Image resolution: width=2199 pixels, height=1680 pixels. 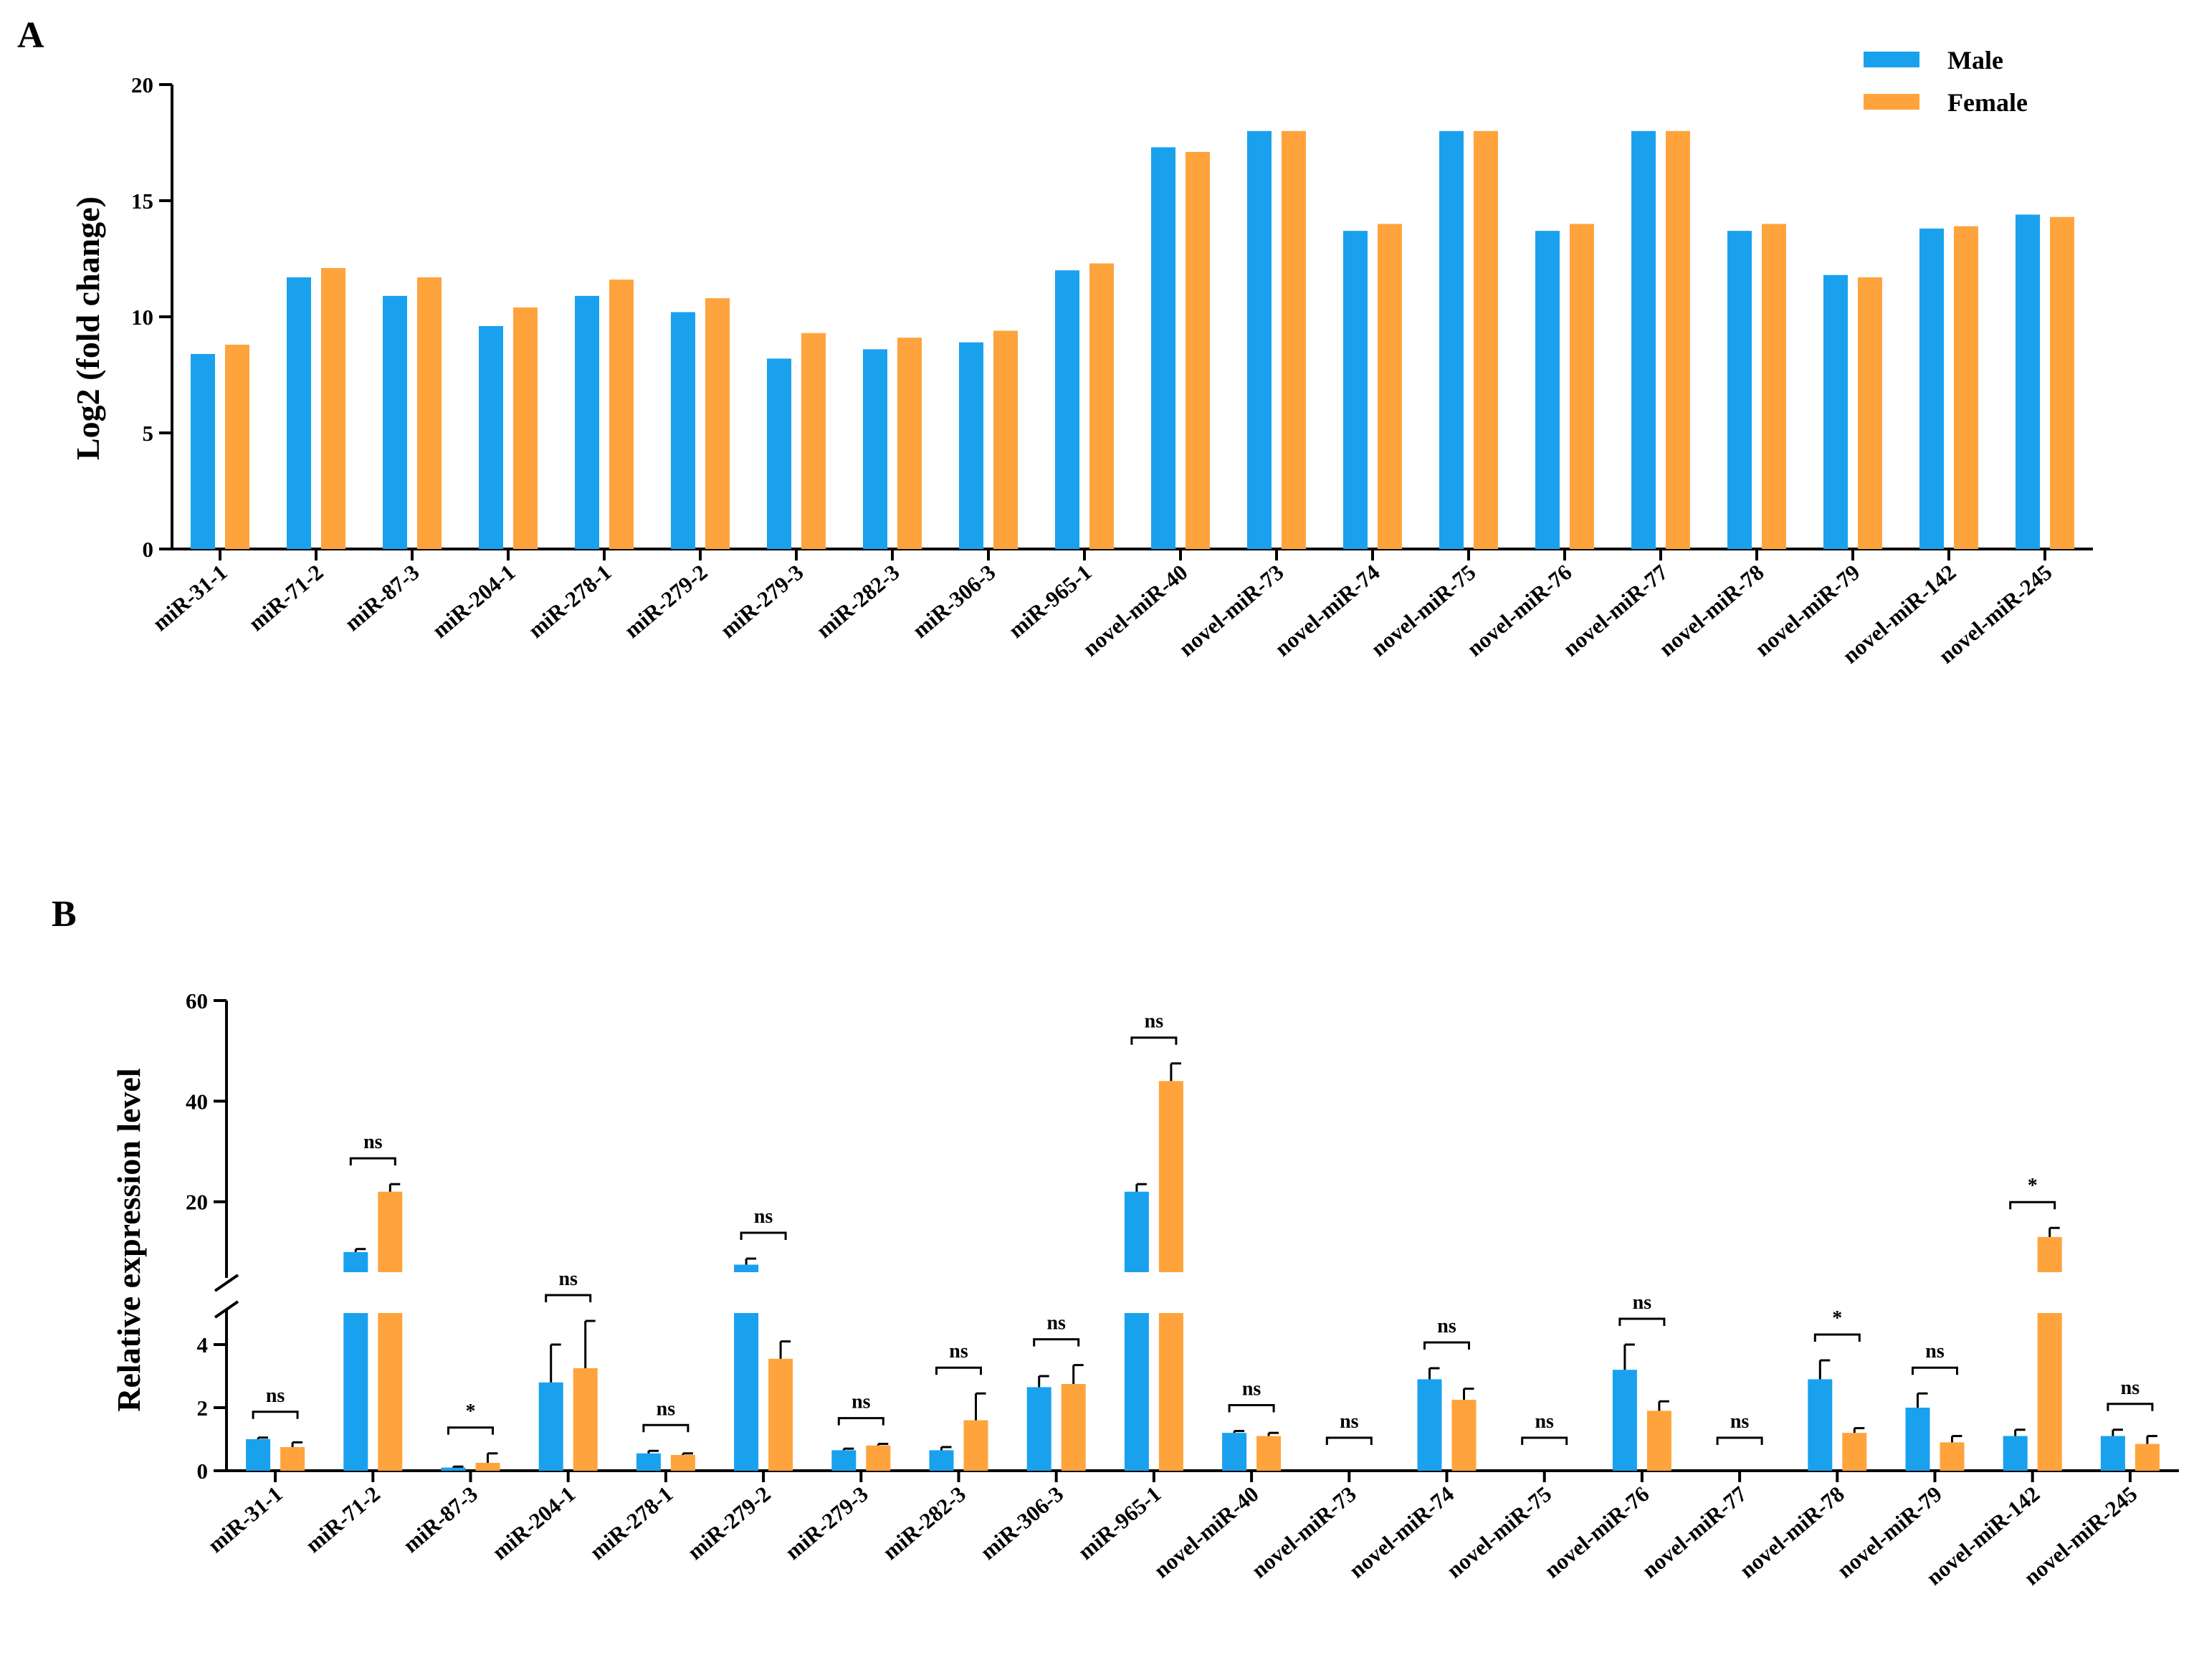 What do you see at coordinates (1136, 611) in the screenshot?
I see `panel-a-x-tick-label: novel-miR-40` at bounding box center [1136, 611].